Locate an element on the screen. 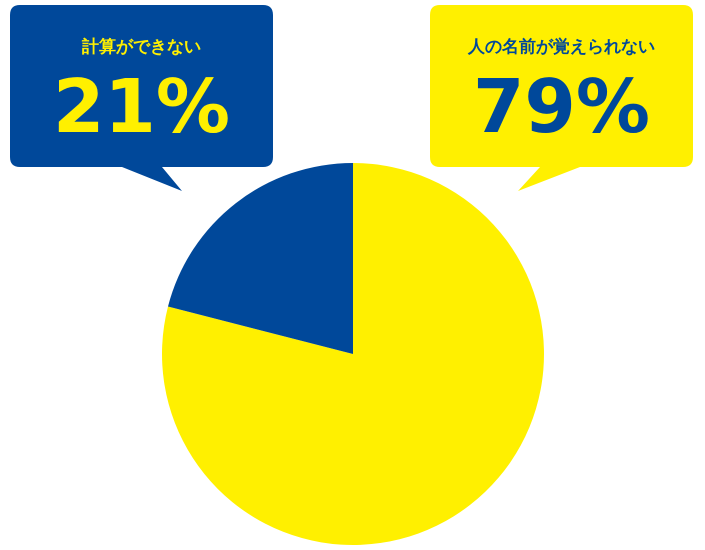  data-label: 79% is located at coordinates (561, 107).